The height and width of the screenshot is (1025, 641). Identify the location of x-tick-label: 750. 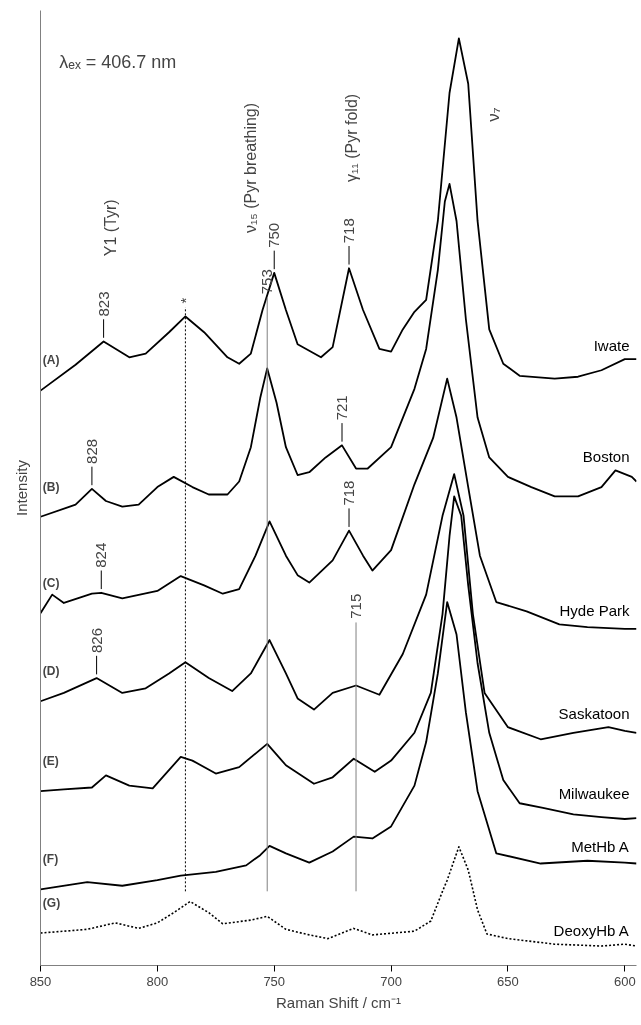
(274, 981).